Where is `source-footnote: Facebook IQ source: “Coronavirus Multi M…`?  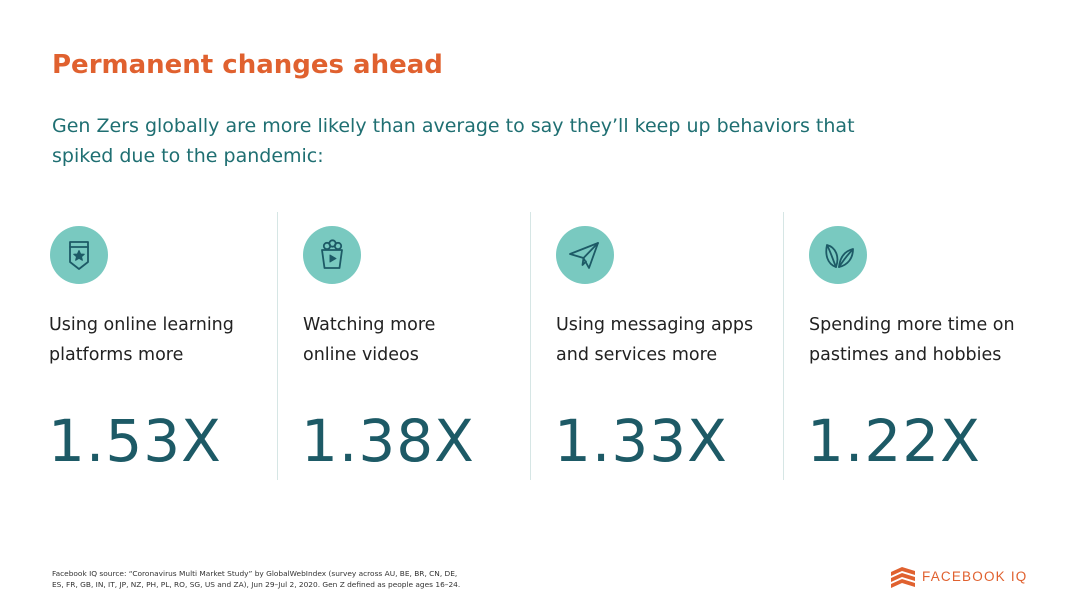 source-footnote: Facebook IQ source: “Coronavirus Multi M… is located at coordinates (256, 579).